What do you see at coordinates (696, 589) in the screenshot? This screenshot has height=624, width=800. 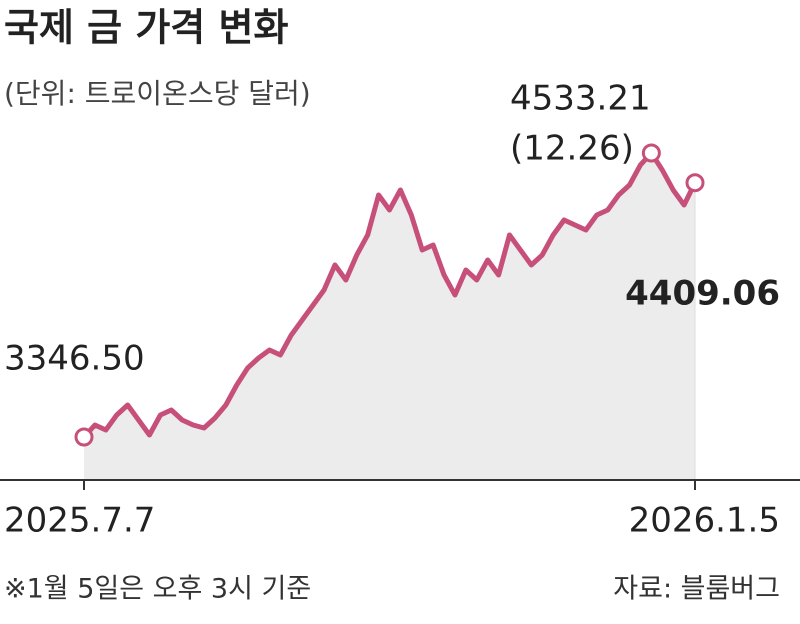 I see `source: 자료: 블룸버그` at bounding box center [696, 589].